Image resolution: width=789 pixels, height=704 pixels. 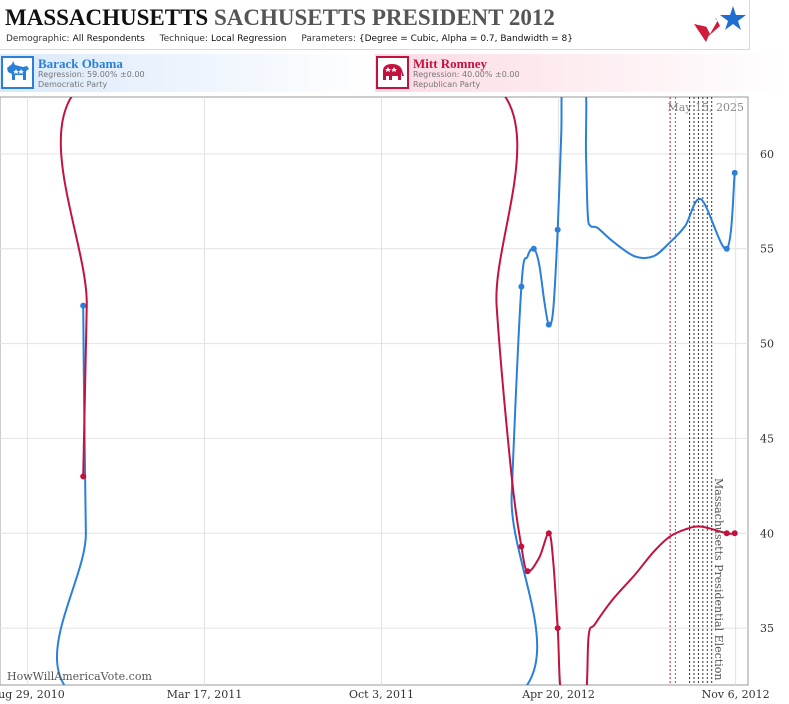 I want to click on candidate-party-romney: Republican Party, so click(x=447, y=84).